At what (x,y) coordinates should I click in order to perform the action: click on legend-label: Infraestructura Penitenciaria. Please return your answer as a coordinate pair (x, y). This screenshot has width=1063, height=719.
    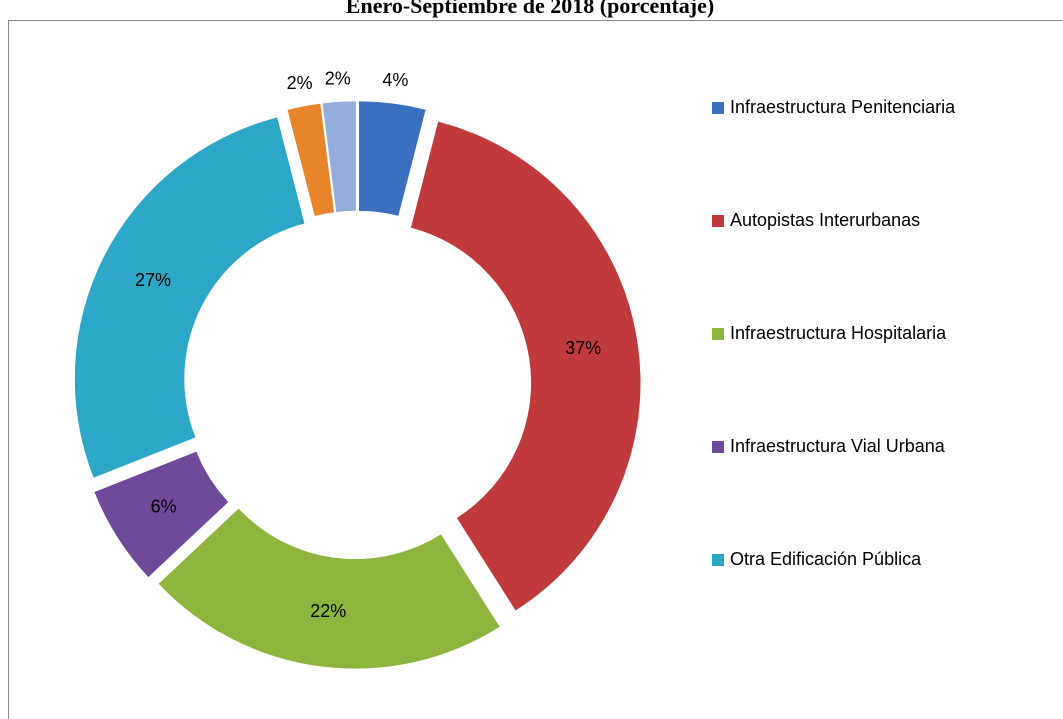
    Looking at the image, I should click on (843, 107).